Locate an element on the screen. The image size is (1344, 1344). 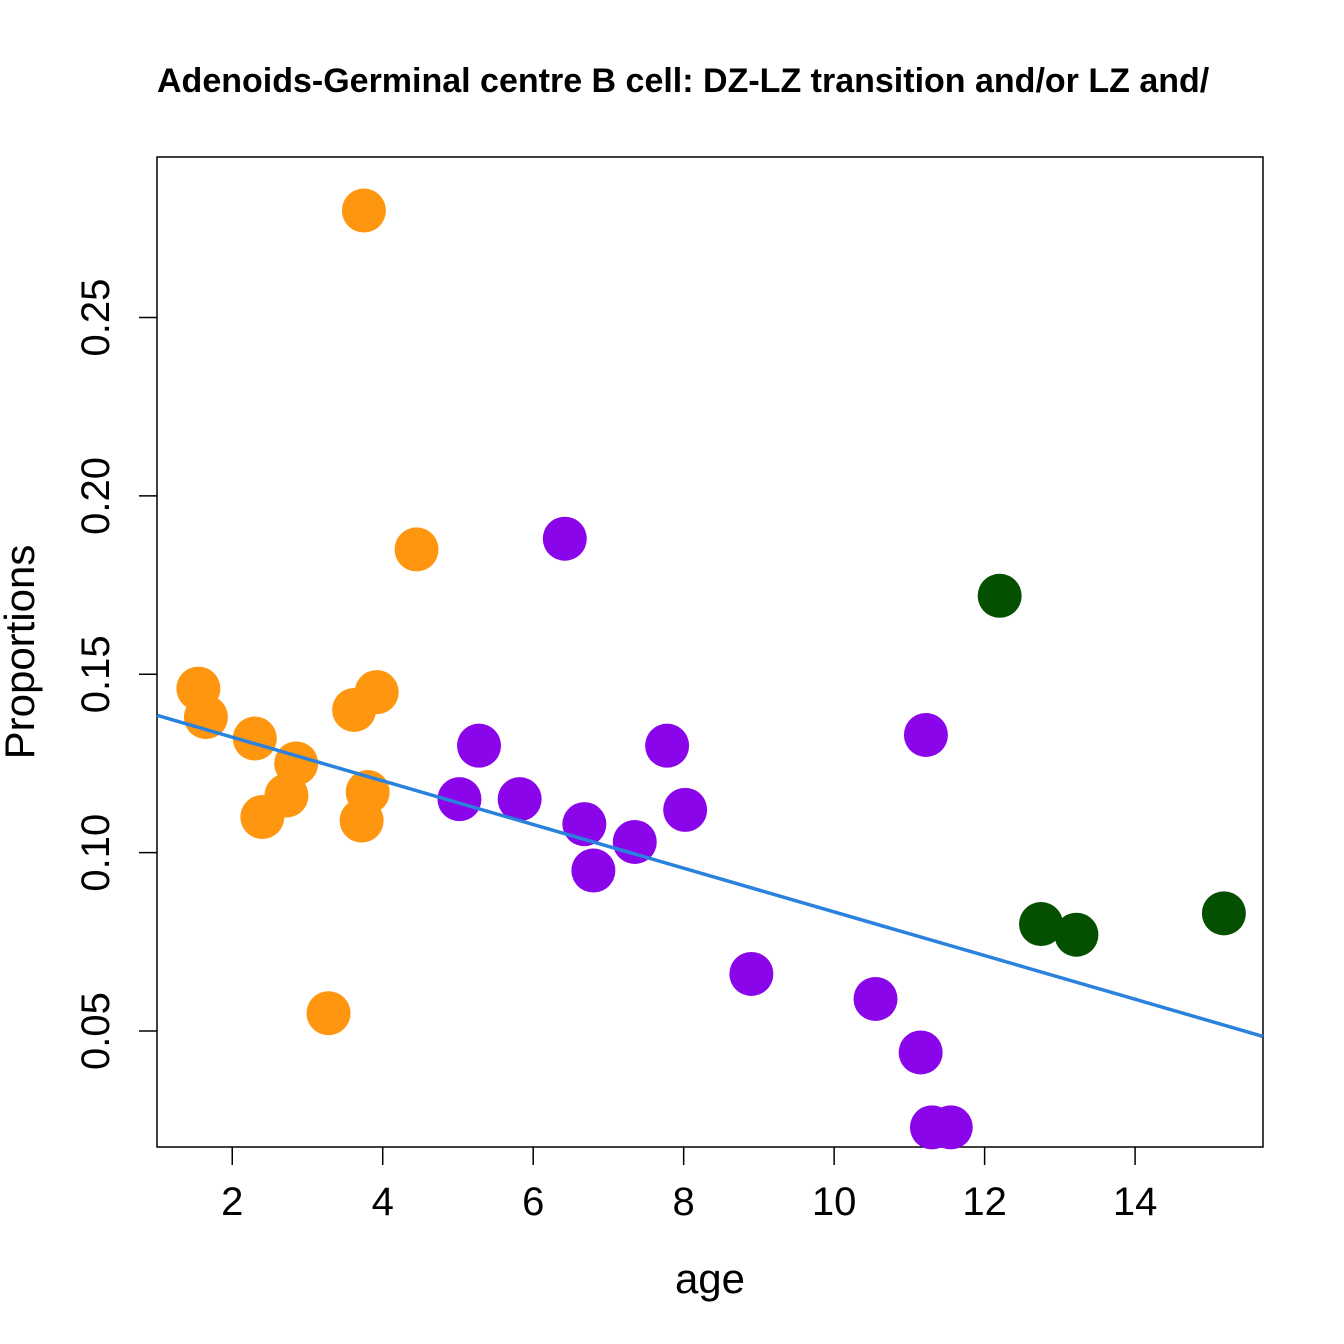
y-tick-label: 0.25 is located at coordinates (96, 318).